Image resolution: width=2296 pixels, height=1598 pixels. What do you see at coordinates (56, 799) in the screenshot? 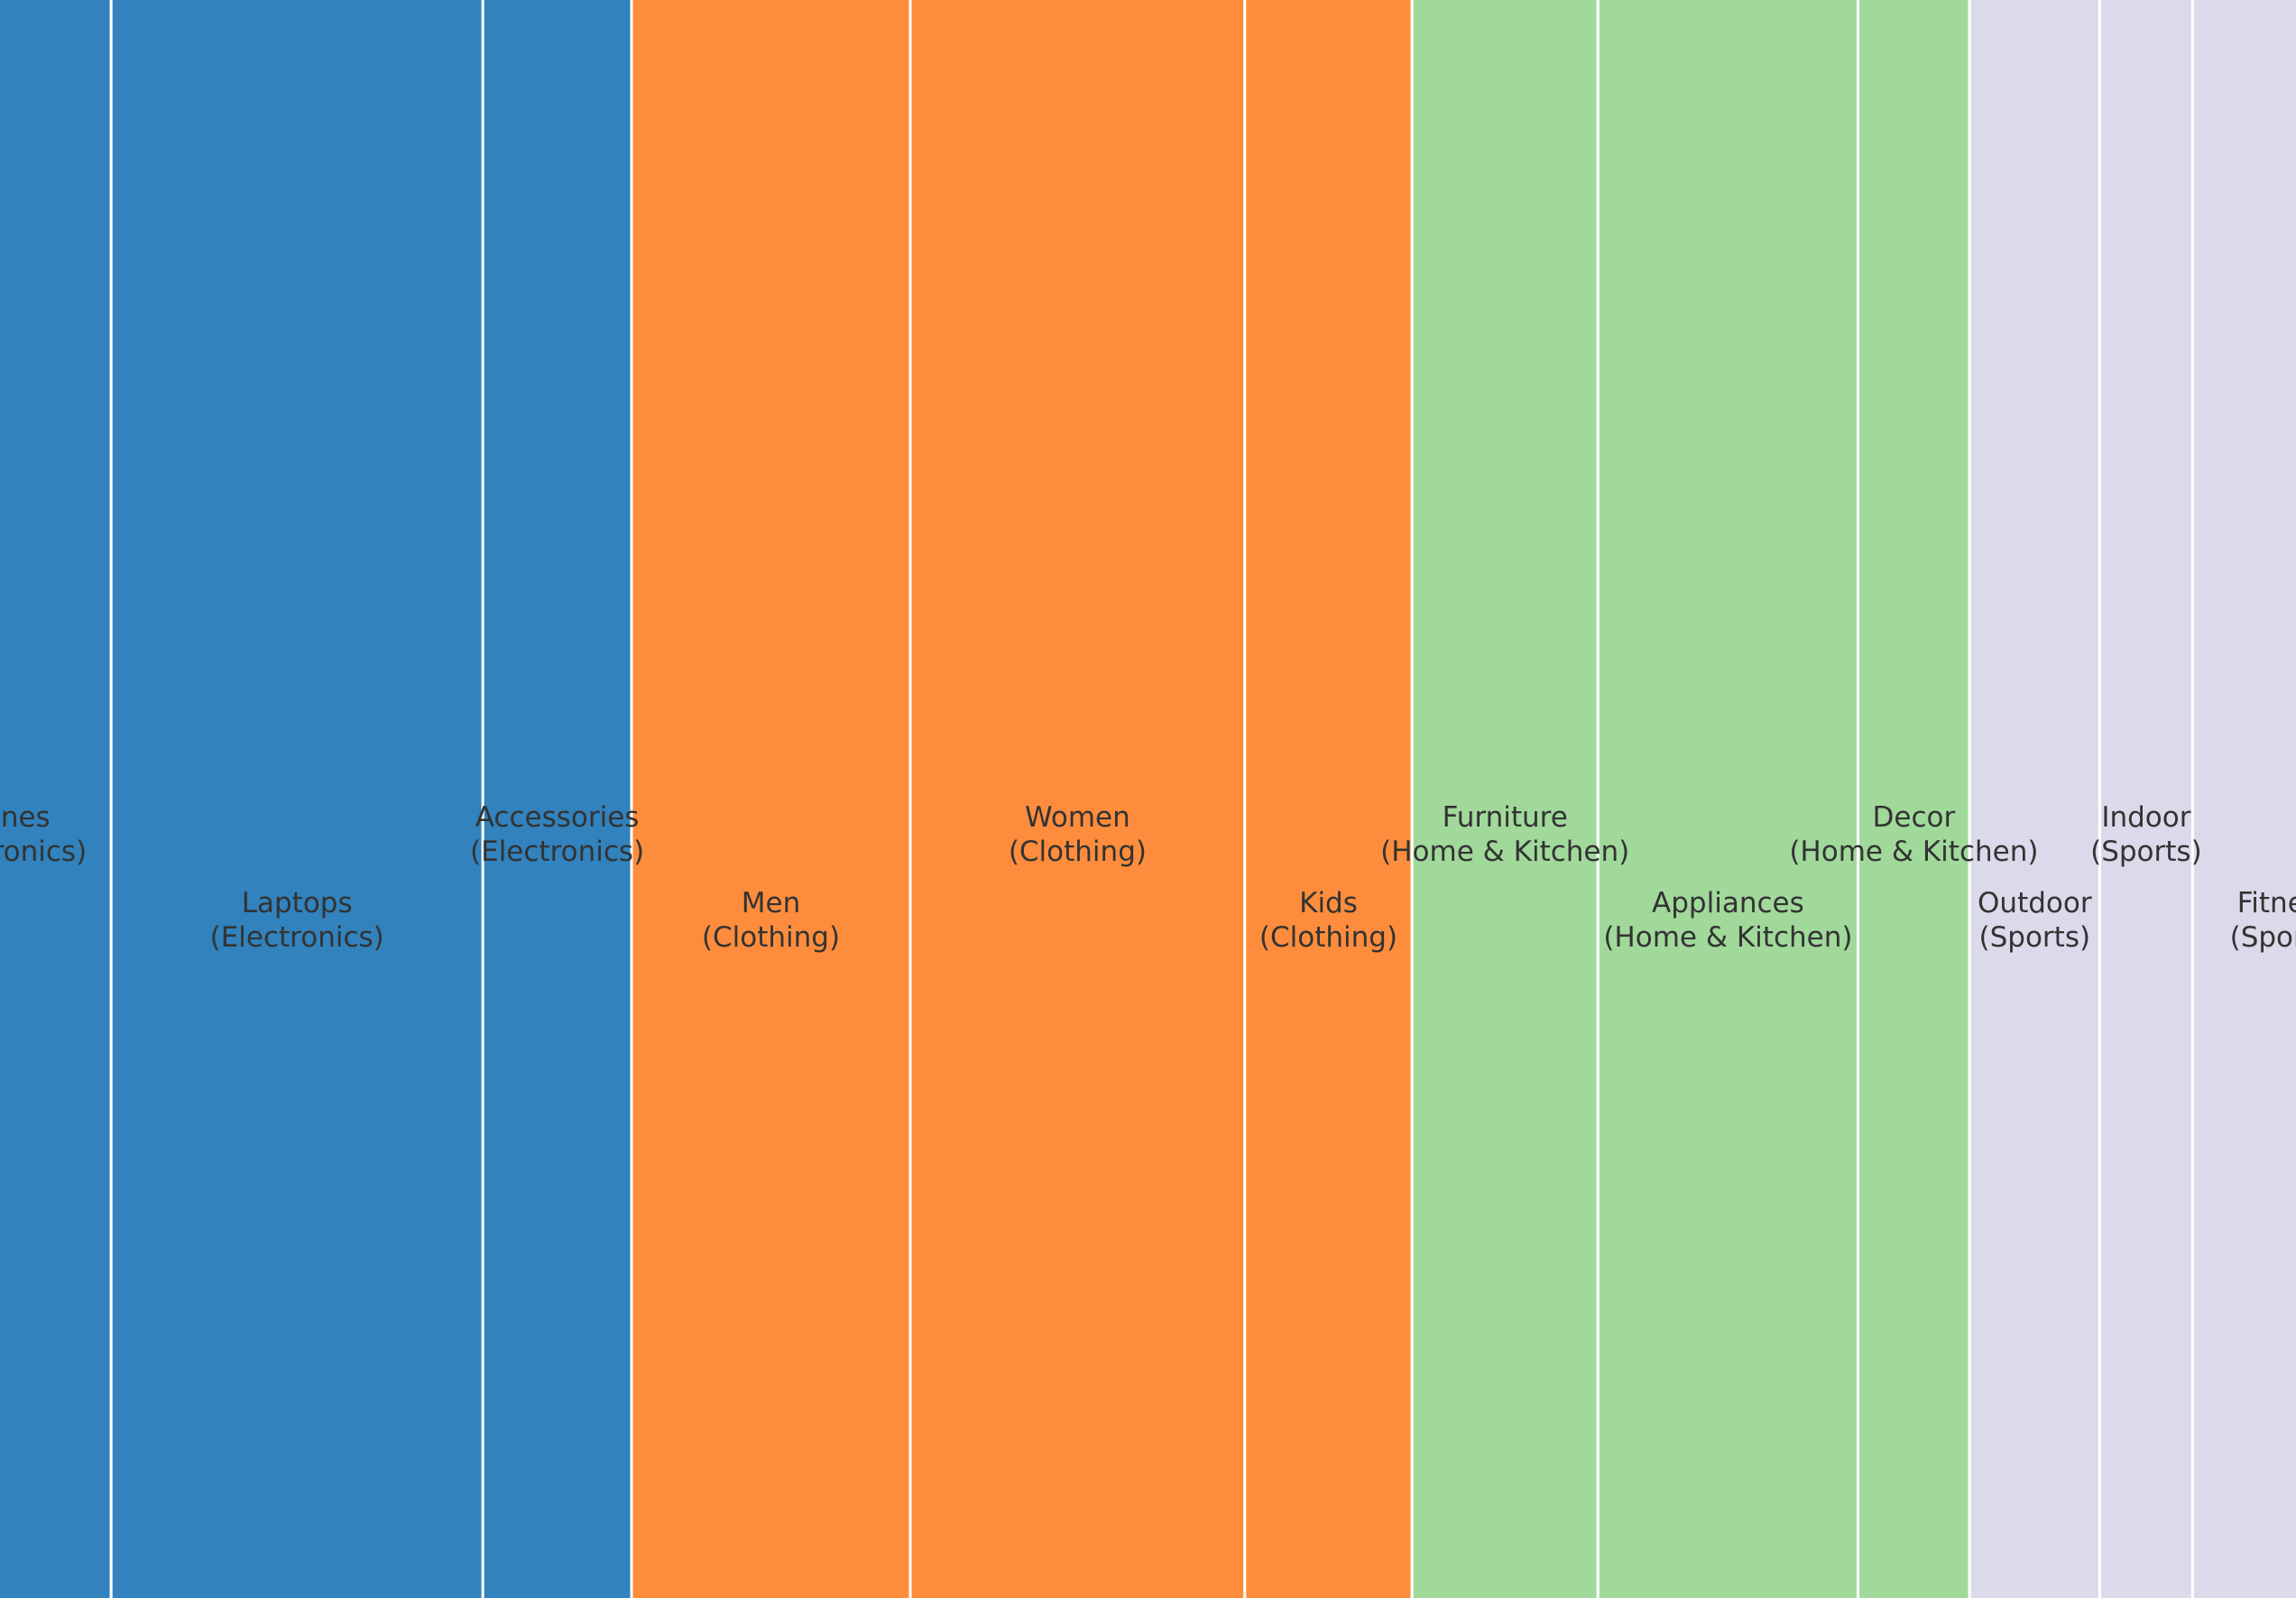
I see `segment-phones` at bounding box center [56, 799].